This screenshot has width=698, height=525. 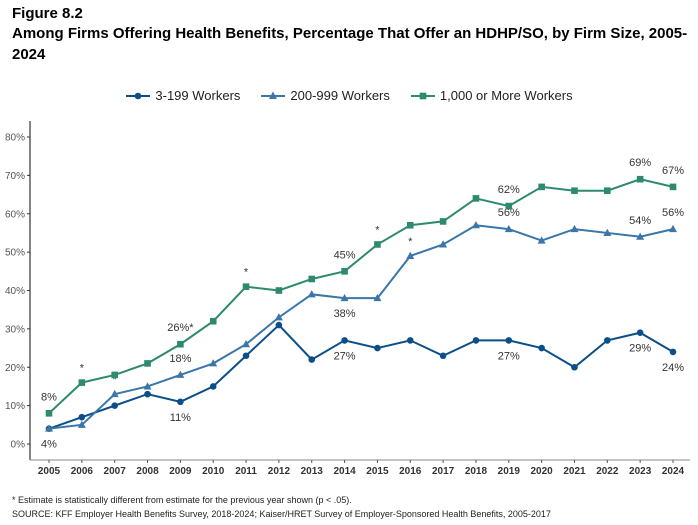 I want to click on x-tick-label: 2023, so click(x=640, y=471).